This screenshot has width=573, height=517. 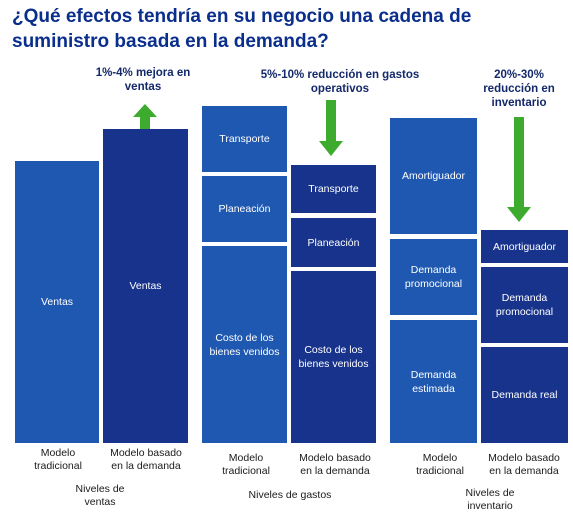 I want to click on inventory-label-traditional: Modelo tradicional, so click(x=440, y=464).